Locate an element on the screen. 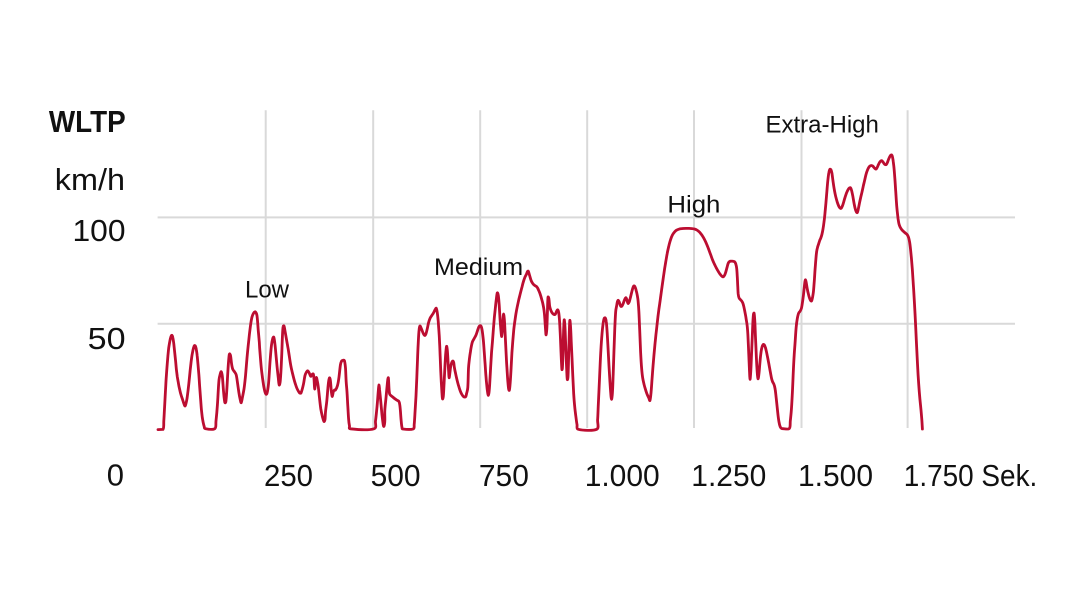 This screenshot has width=1080, height=608. svg-text: 1.750 Sek. is located at coordinates (971, 475).